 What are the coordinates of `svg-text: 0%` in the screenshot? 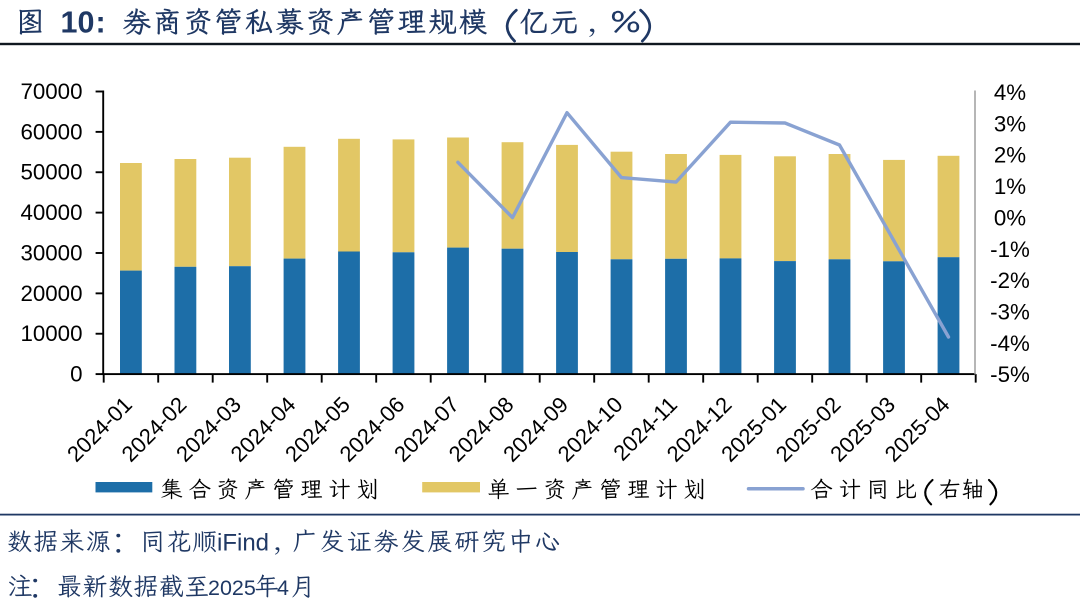 It's located at (1010, 217).